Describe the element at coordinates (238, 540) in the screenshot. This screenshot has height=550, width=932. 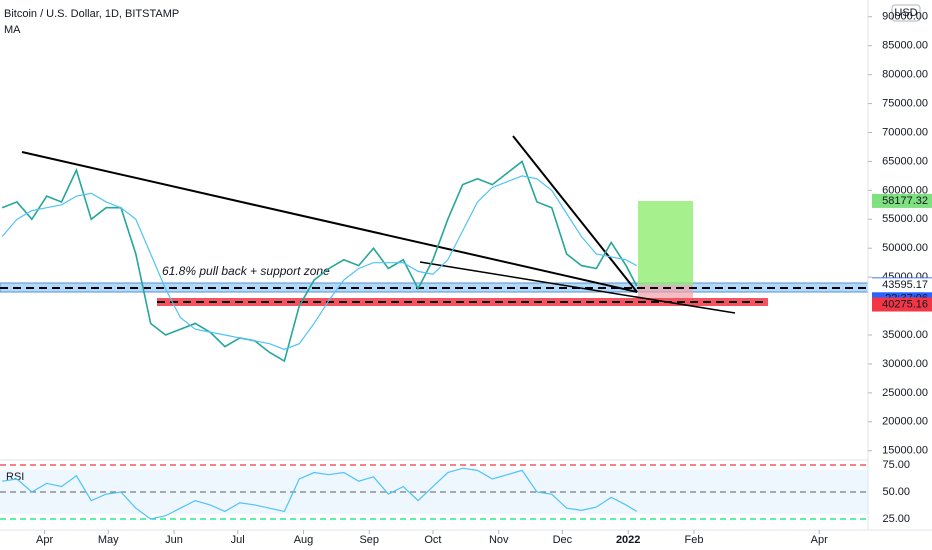
I see `x-tick-label: Jul` at that location.